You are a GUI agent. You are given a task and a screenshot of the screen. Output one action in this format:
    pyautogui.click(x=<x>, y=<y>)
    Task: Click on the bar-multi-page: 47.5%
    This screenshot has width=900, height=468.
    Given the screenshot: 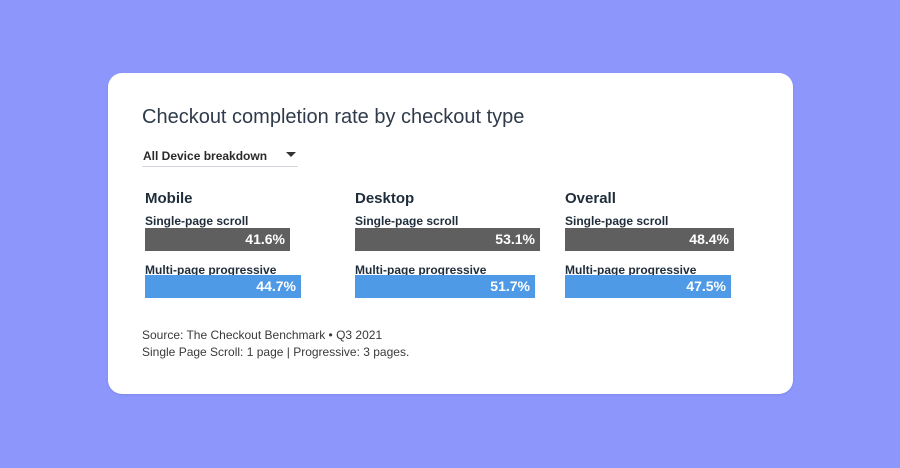 What is the action you would take?
    pyautogui.click(x=648, y=286)
    